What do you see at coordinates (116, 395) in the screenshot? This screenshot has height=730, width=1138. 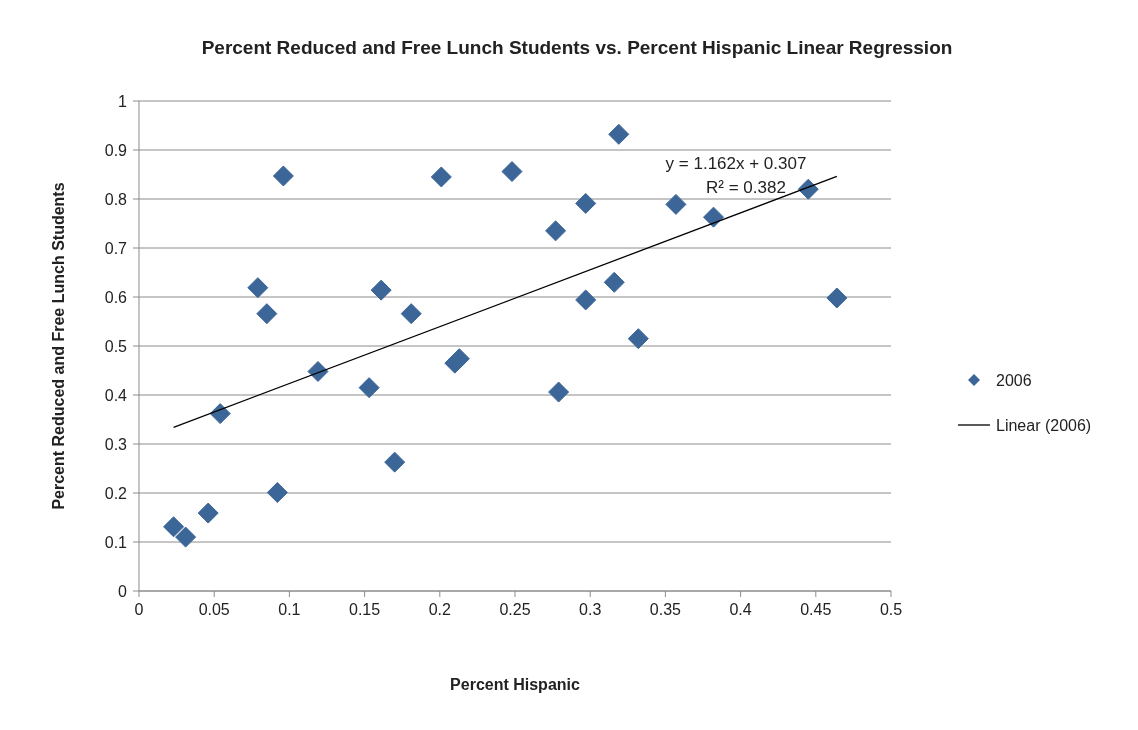 I see `y-tick-label: 0.4` at bounding box center [116, 395].